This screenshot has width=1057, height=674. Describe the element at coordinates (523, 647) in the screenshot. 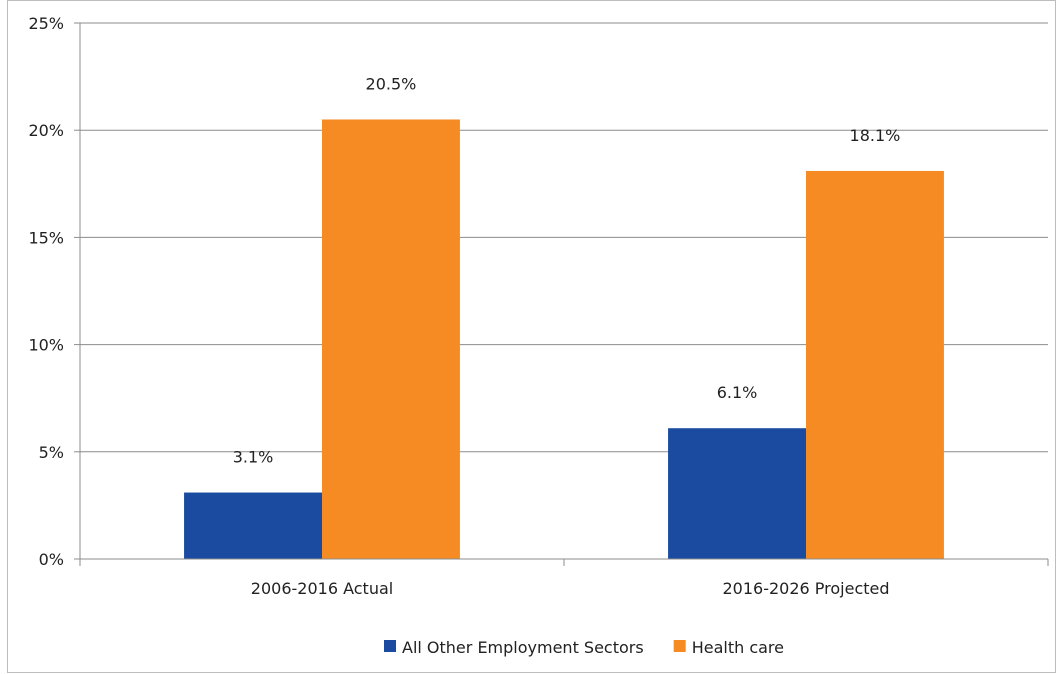

I see `legend-label: All Other Employment Sectors` at that location.